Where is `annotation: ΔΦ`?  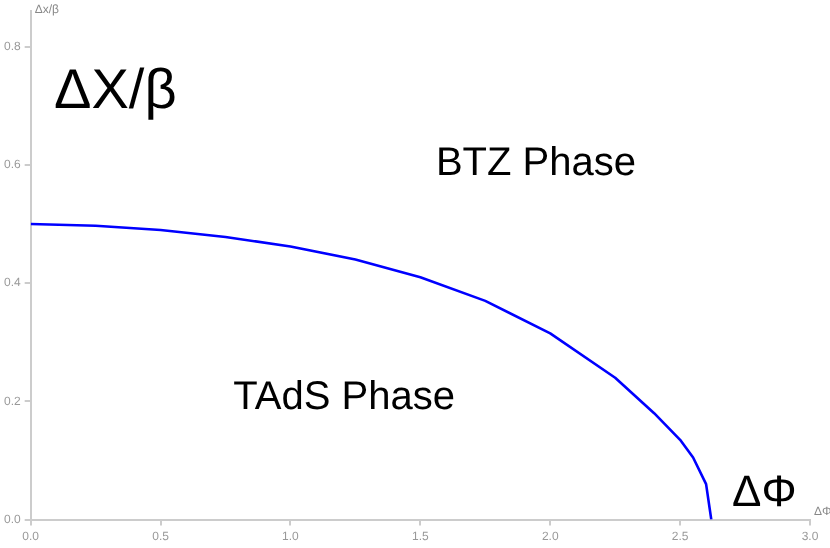 annotation: ΔΦ is located at coordinates (764, 491).